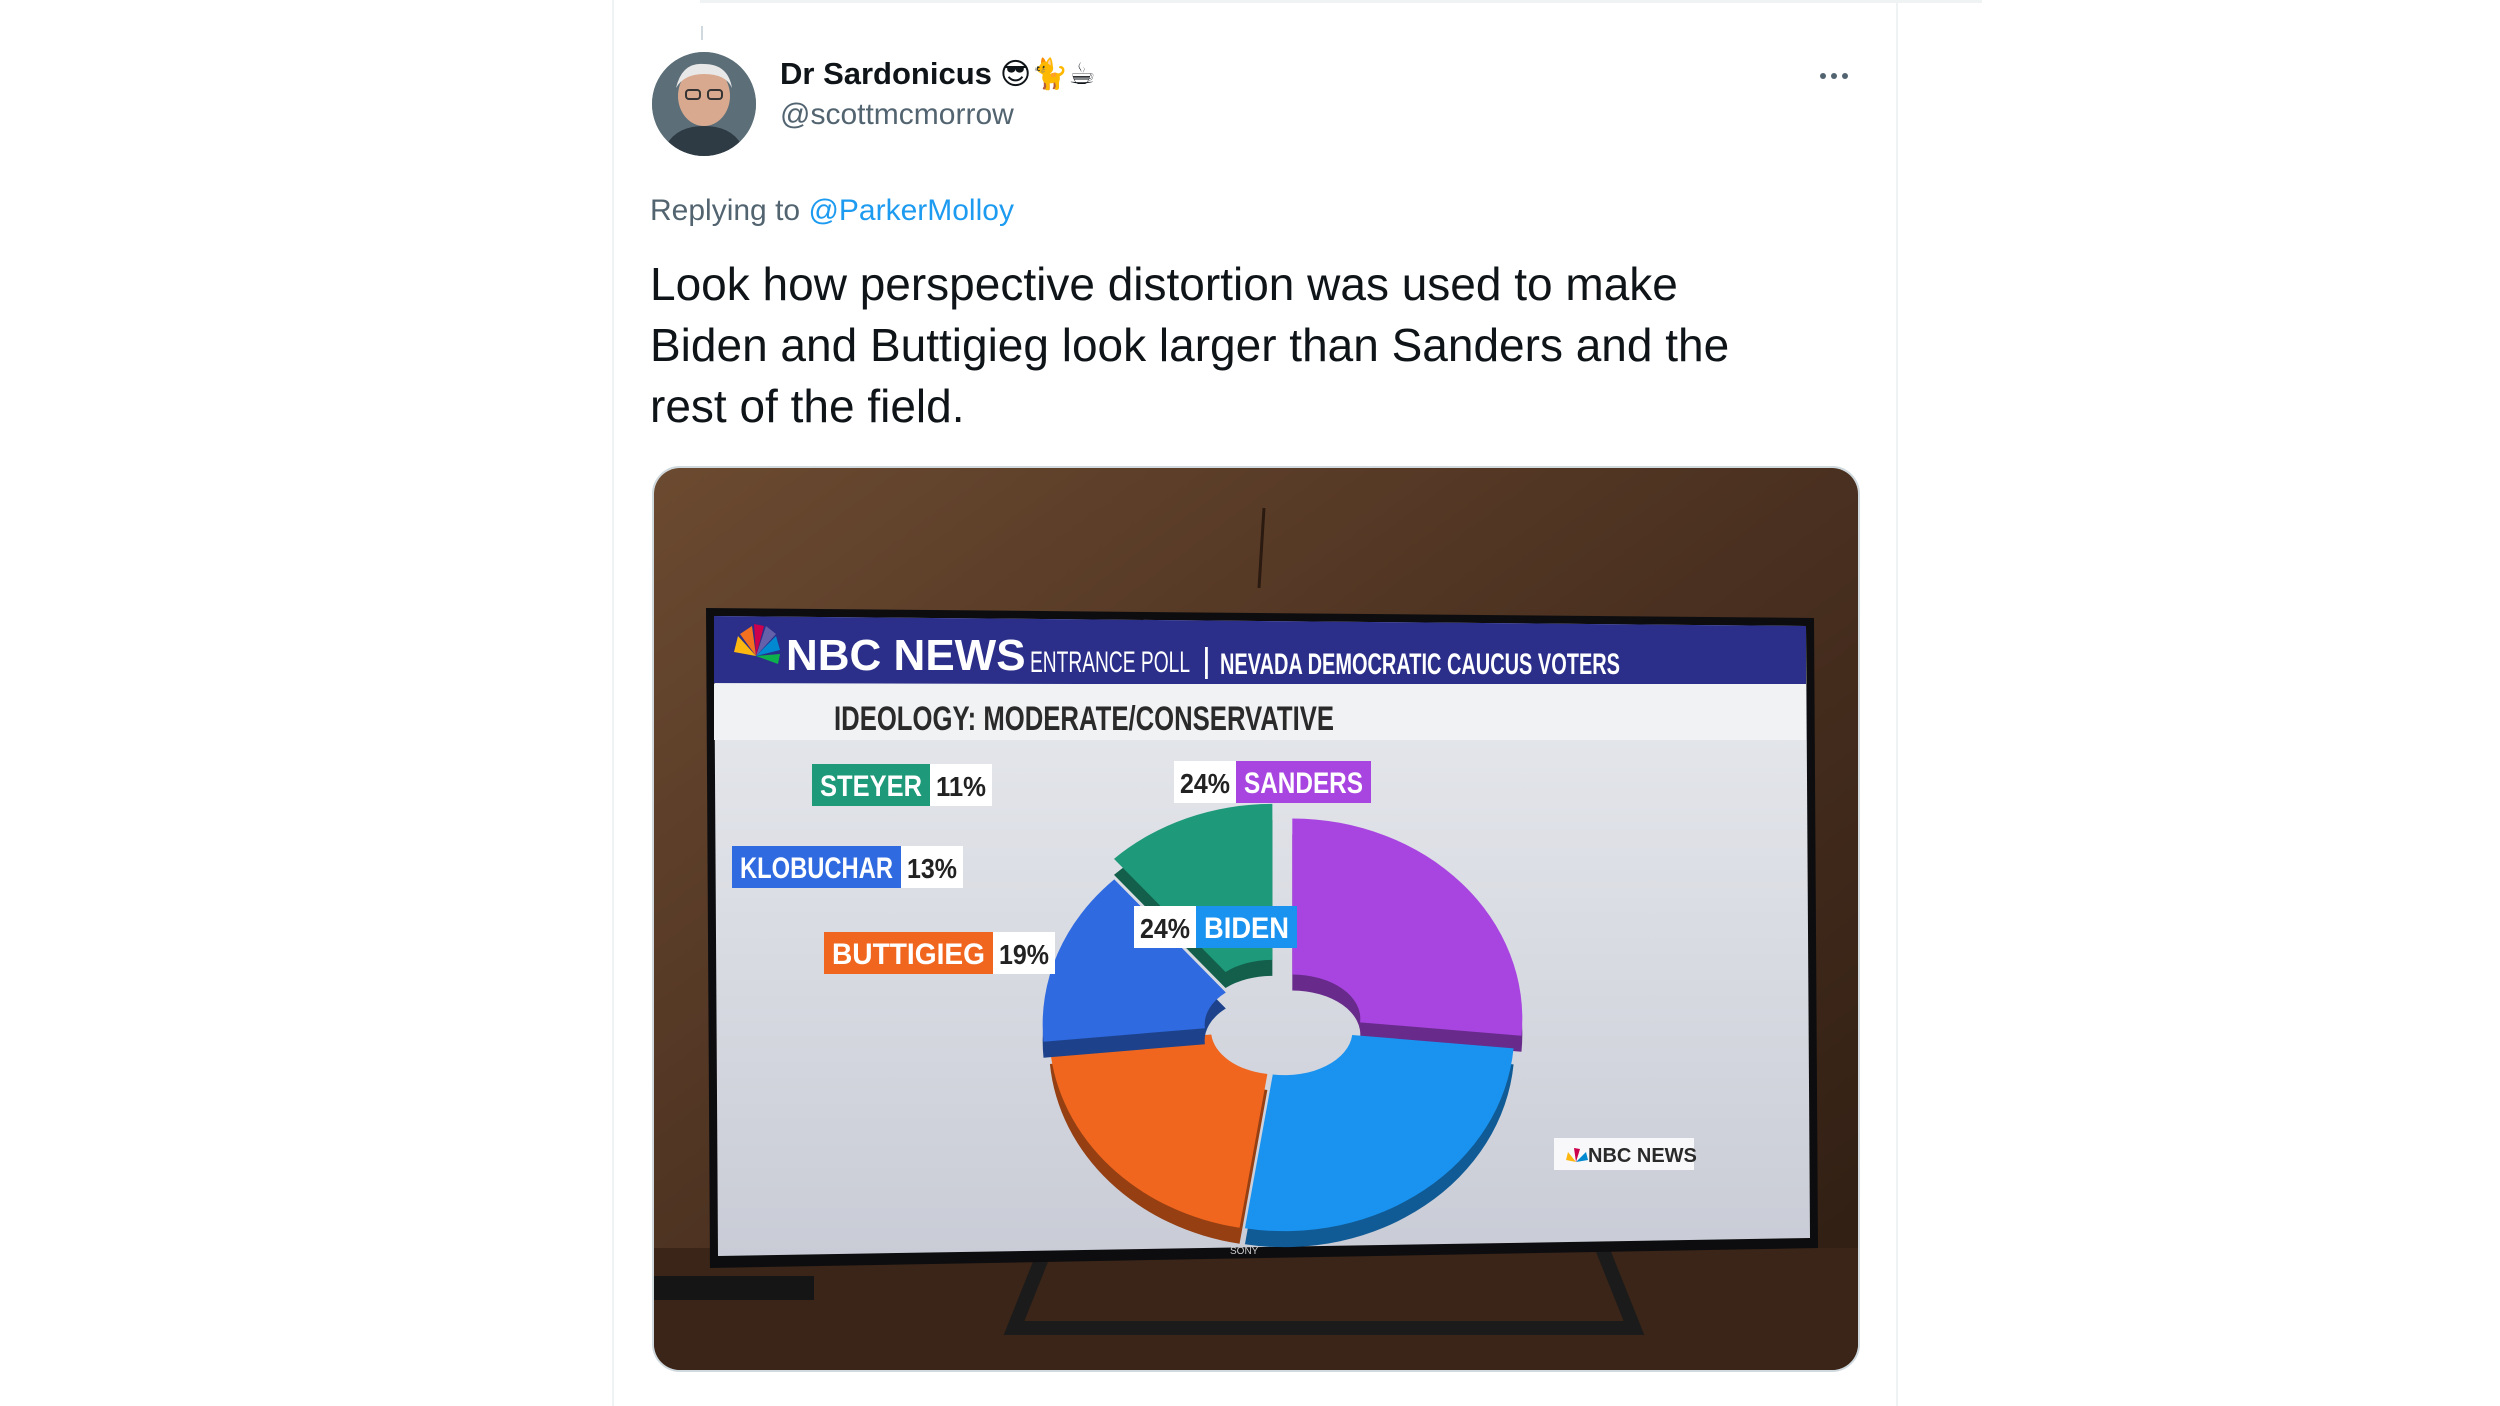  I want to click on banner-poll-subject: NEVADA DEMOCRATIC CAUCUS VOTERS, so click(1420, 664).